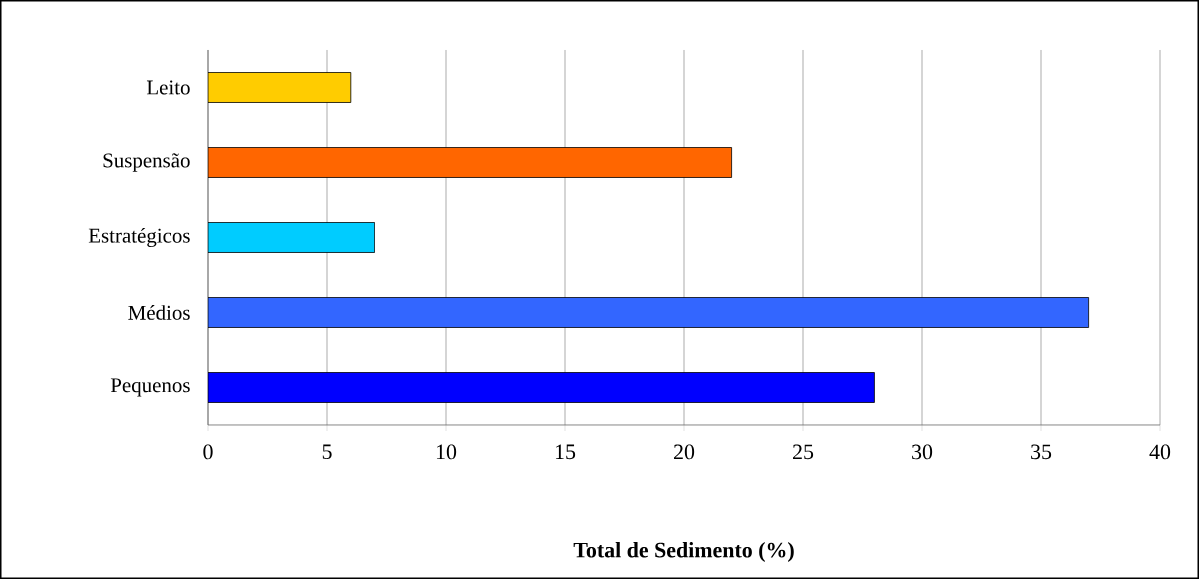 The height and width of the screenshot is (579, 1199). Describe the element at coordinates (208, 452) in the screenshot. I see `x-tick-label: 0` at that location.